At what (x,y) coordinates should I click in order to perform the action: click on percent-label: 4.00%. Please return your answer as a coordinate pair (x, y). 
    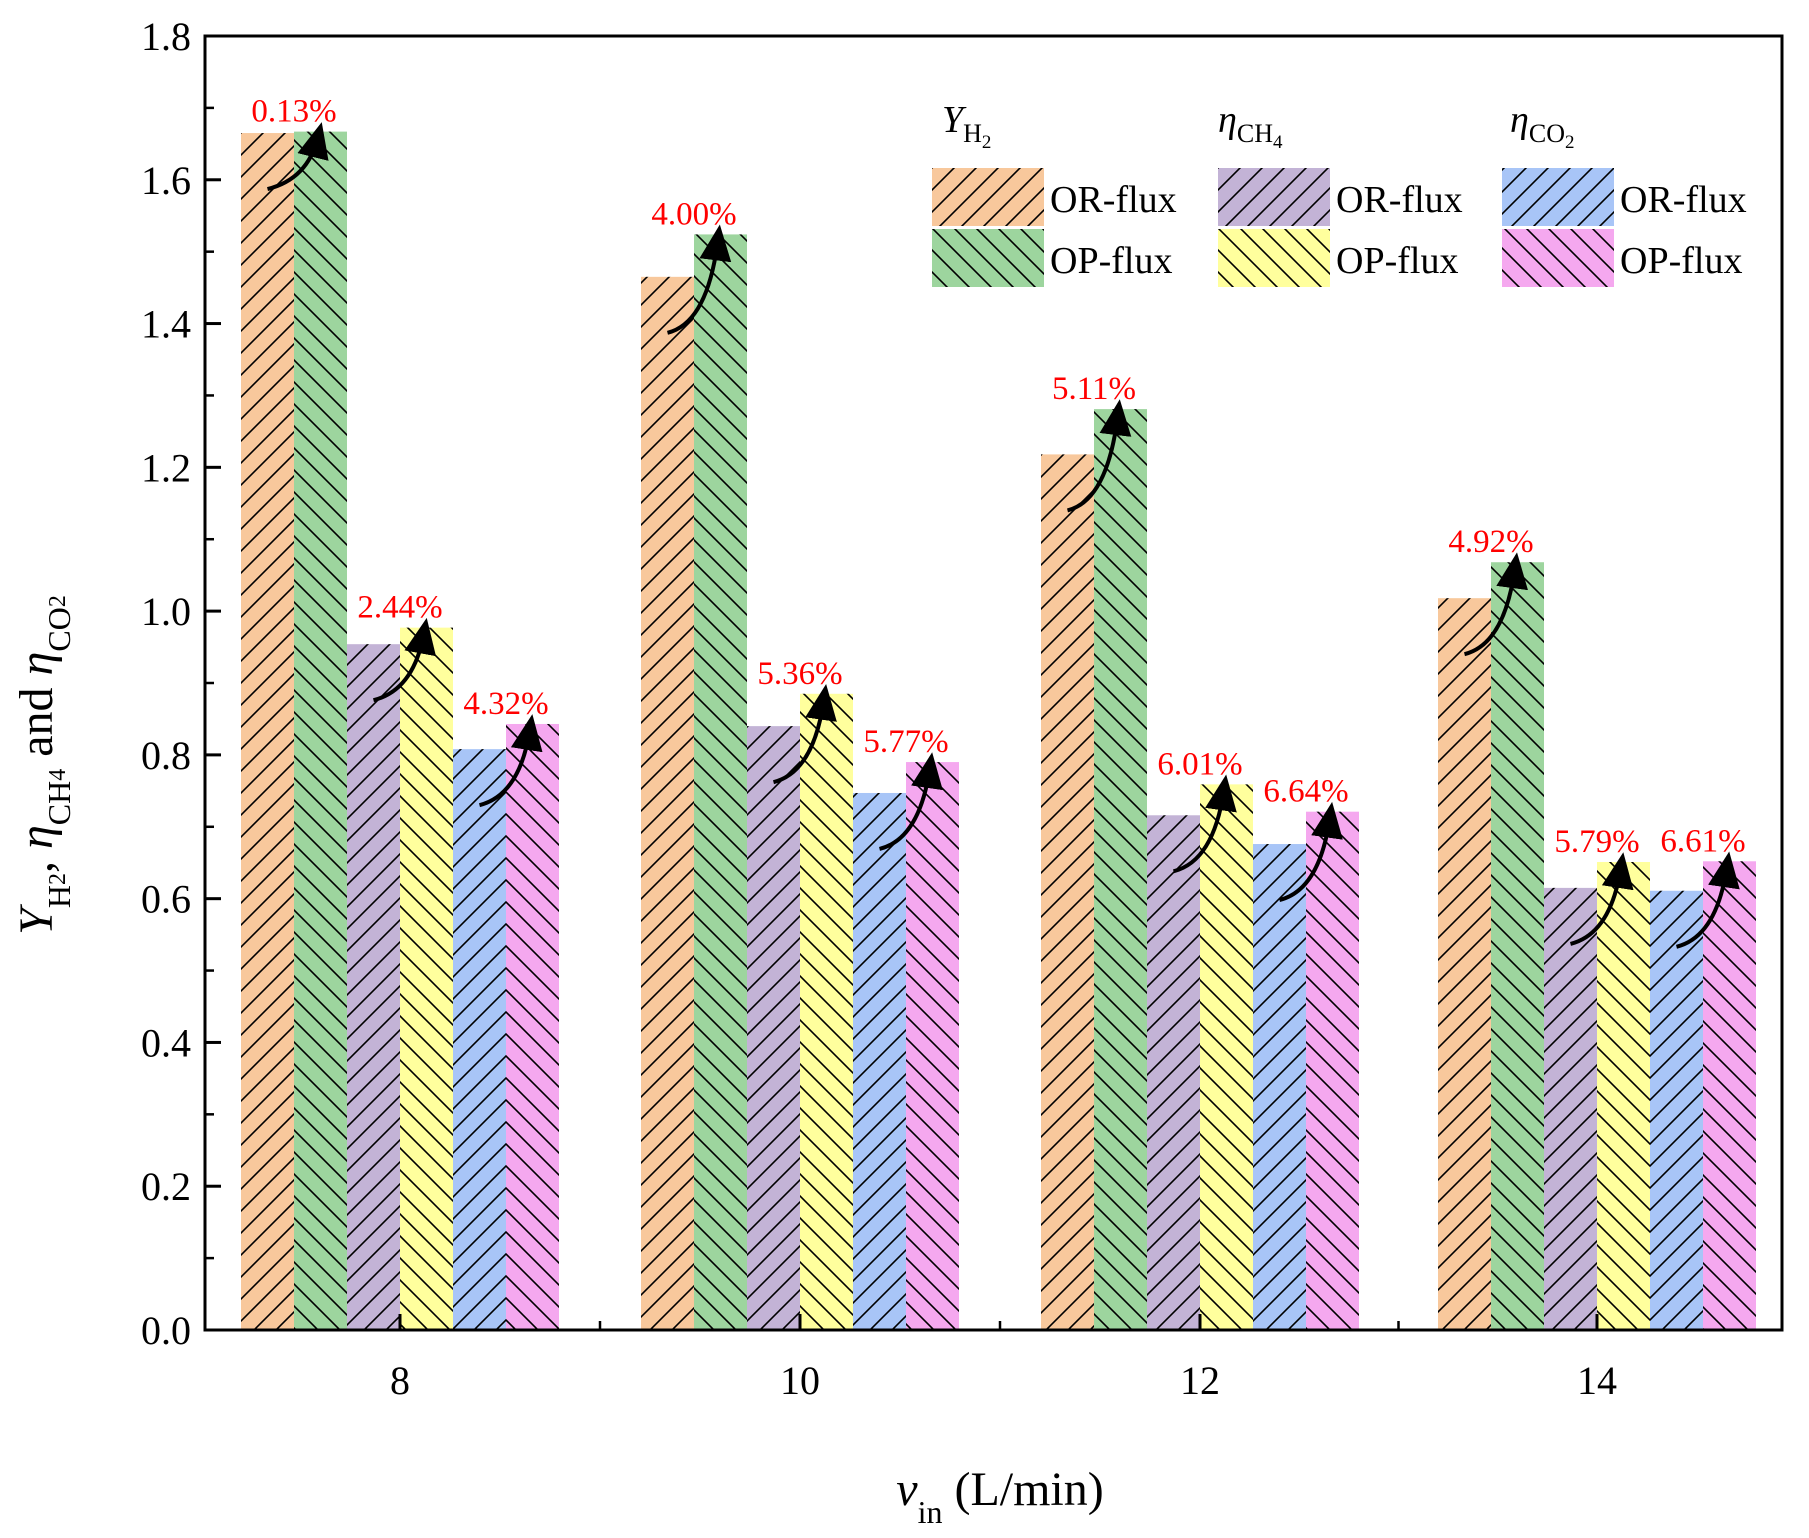
    Looking at the image, I should click on (693, 214).